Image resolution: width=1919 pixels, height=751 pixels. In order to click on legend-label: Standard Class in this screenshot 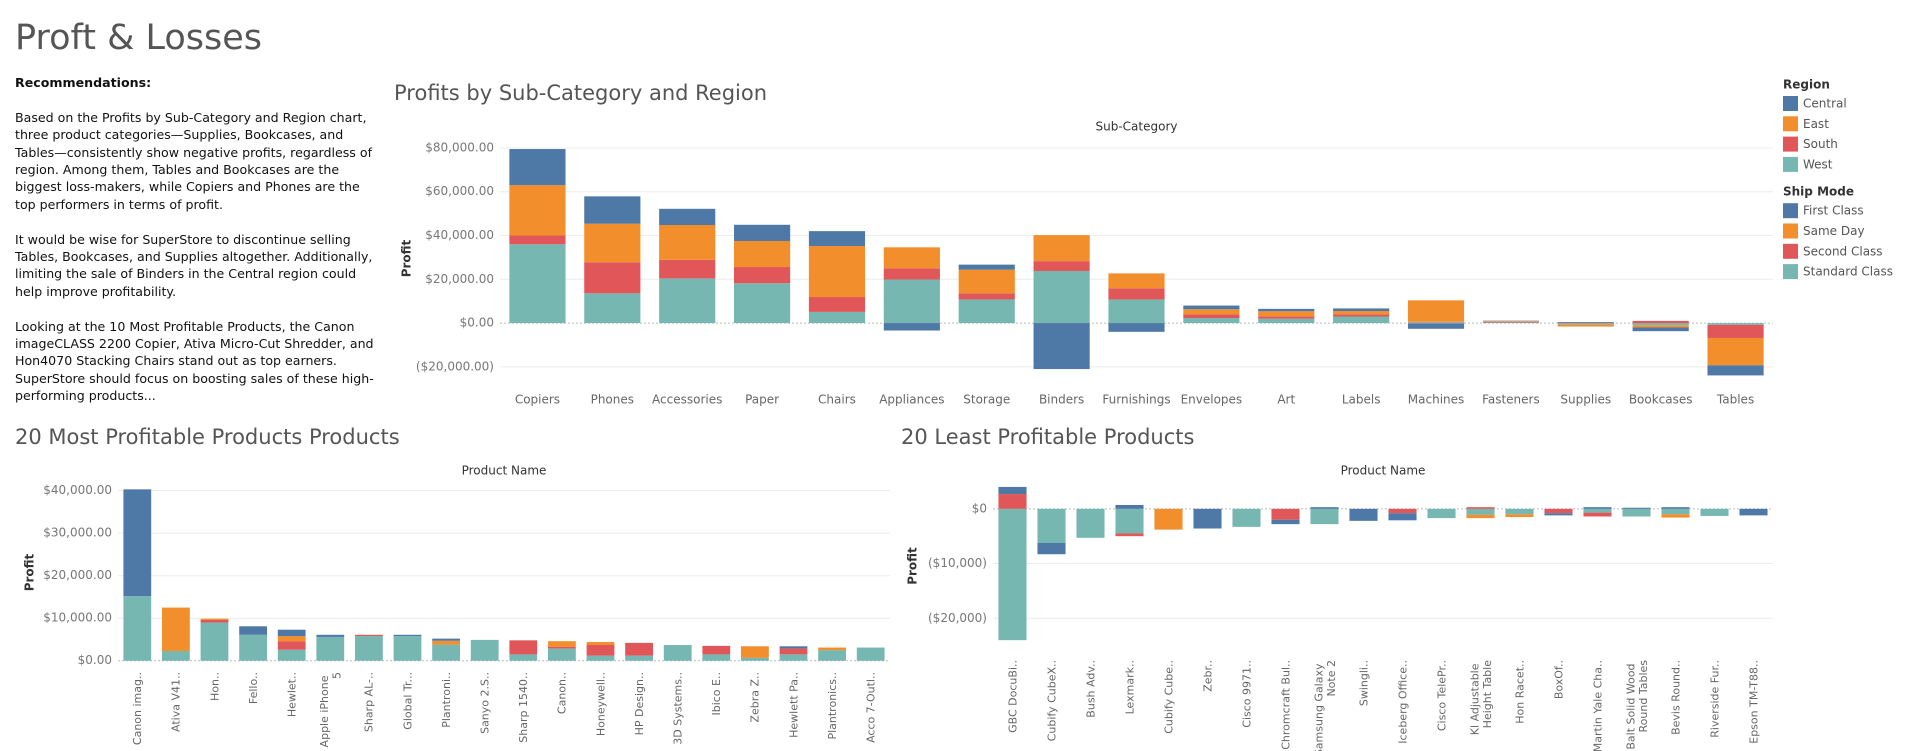, I will do `click(1848, 272)`.